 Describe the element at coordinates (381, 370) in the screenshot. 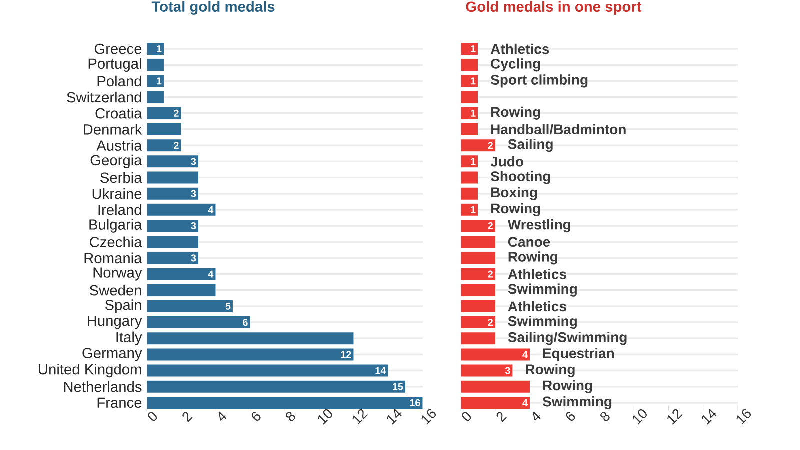

I see `data-label: 14` at that location.